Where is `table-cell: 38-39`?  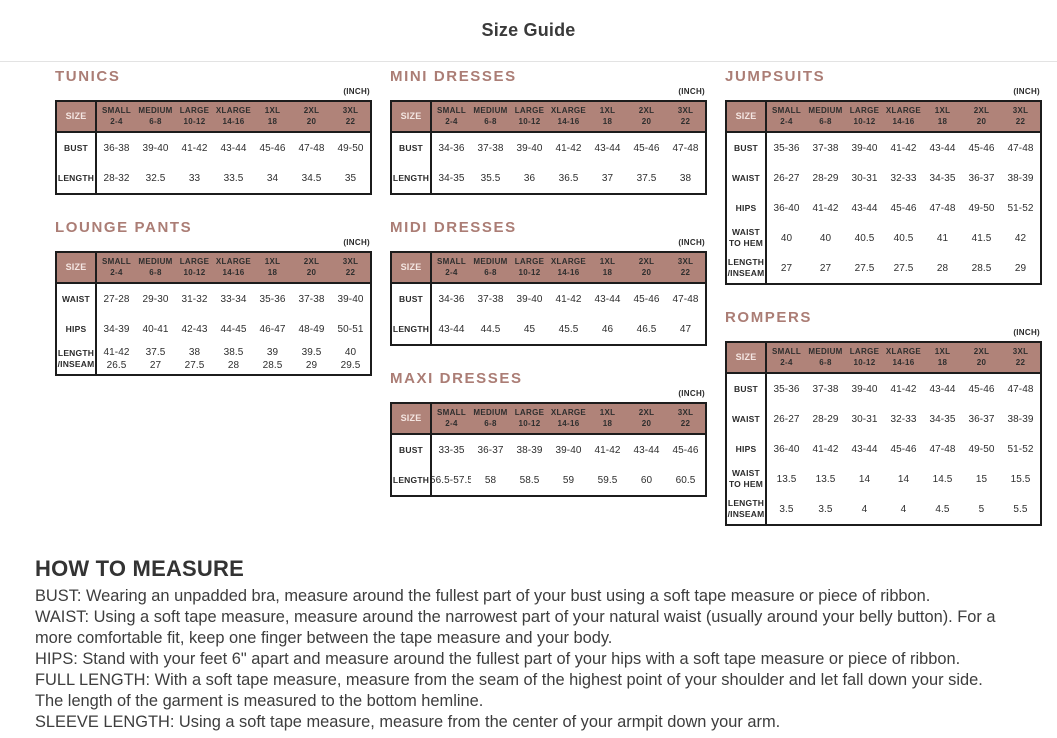
table-cell: 38-39 is located at coordinates (1020, 419).